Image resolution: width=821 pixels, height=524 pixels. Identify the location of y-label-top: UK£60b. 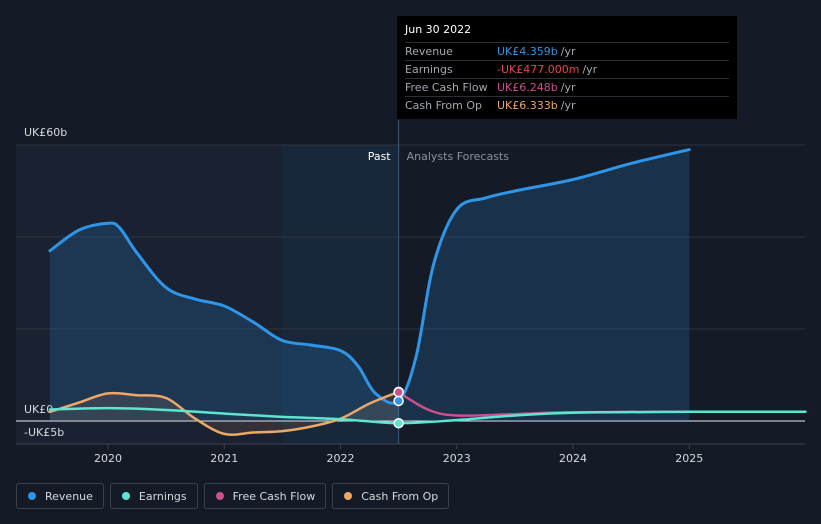
(45, 132).